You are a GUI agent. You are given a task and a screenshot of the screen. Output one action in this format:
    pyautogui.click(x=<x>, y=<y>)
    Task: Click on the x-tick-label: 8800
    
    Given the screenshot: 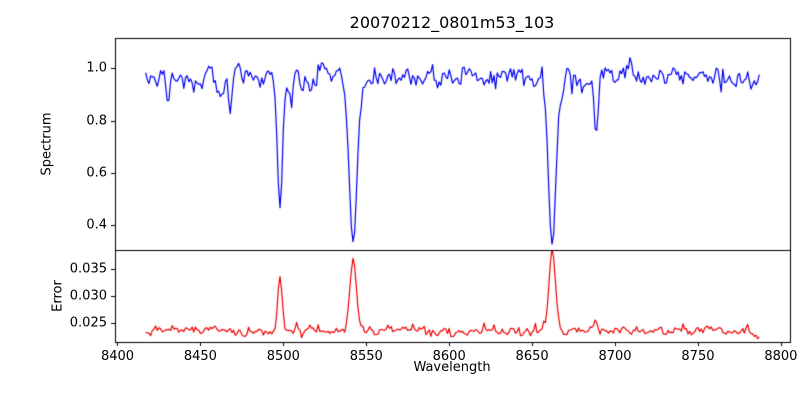 What is the action you would take?
    pyautogui.click(x=781, y=356)
    